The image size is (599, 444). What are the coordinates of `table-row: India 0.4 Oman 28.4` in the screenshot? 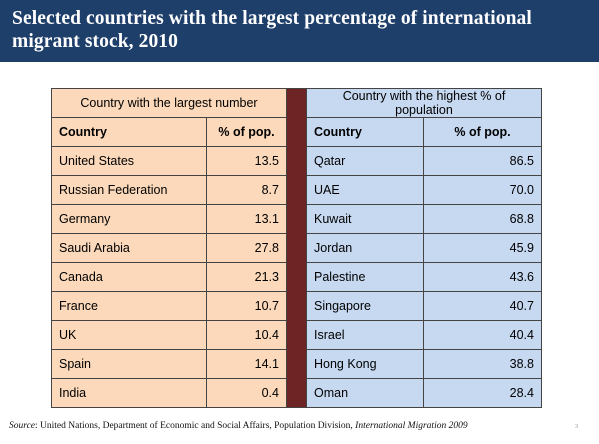 It's located at (296, 393).